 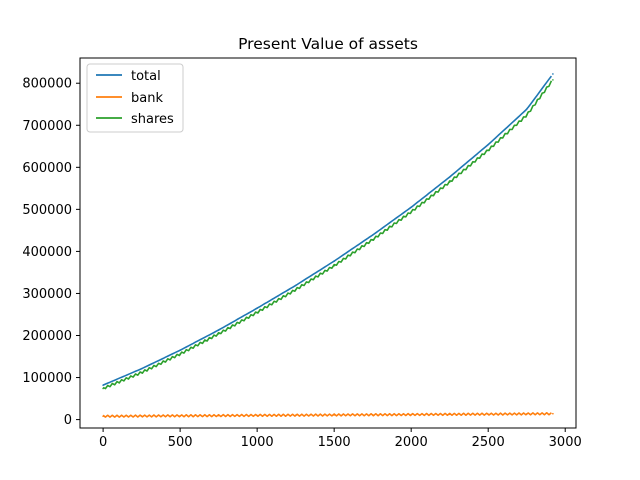 What do you see at coordinates (147, 98) in the screenshot?
I see `legend-label-bank: bank` at bounding box center [147, 98].